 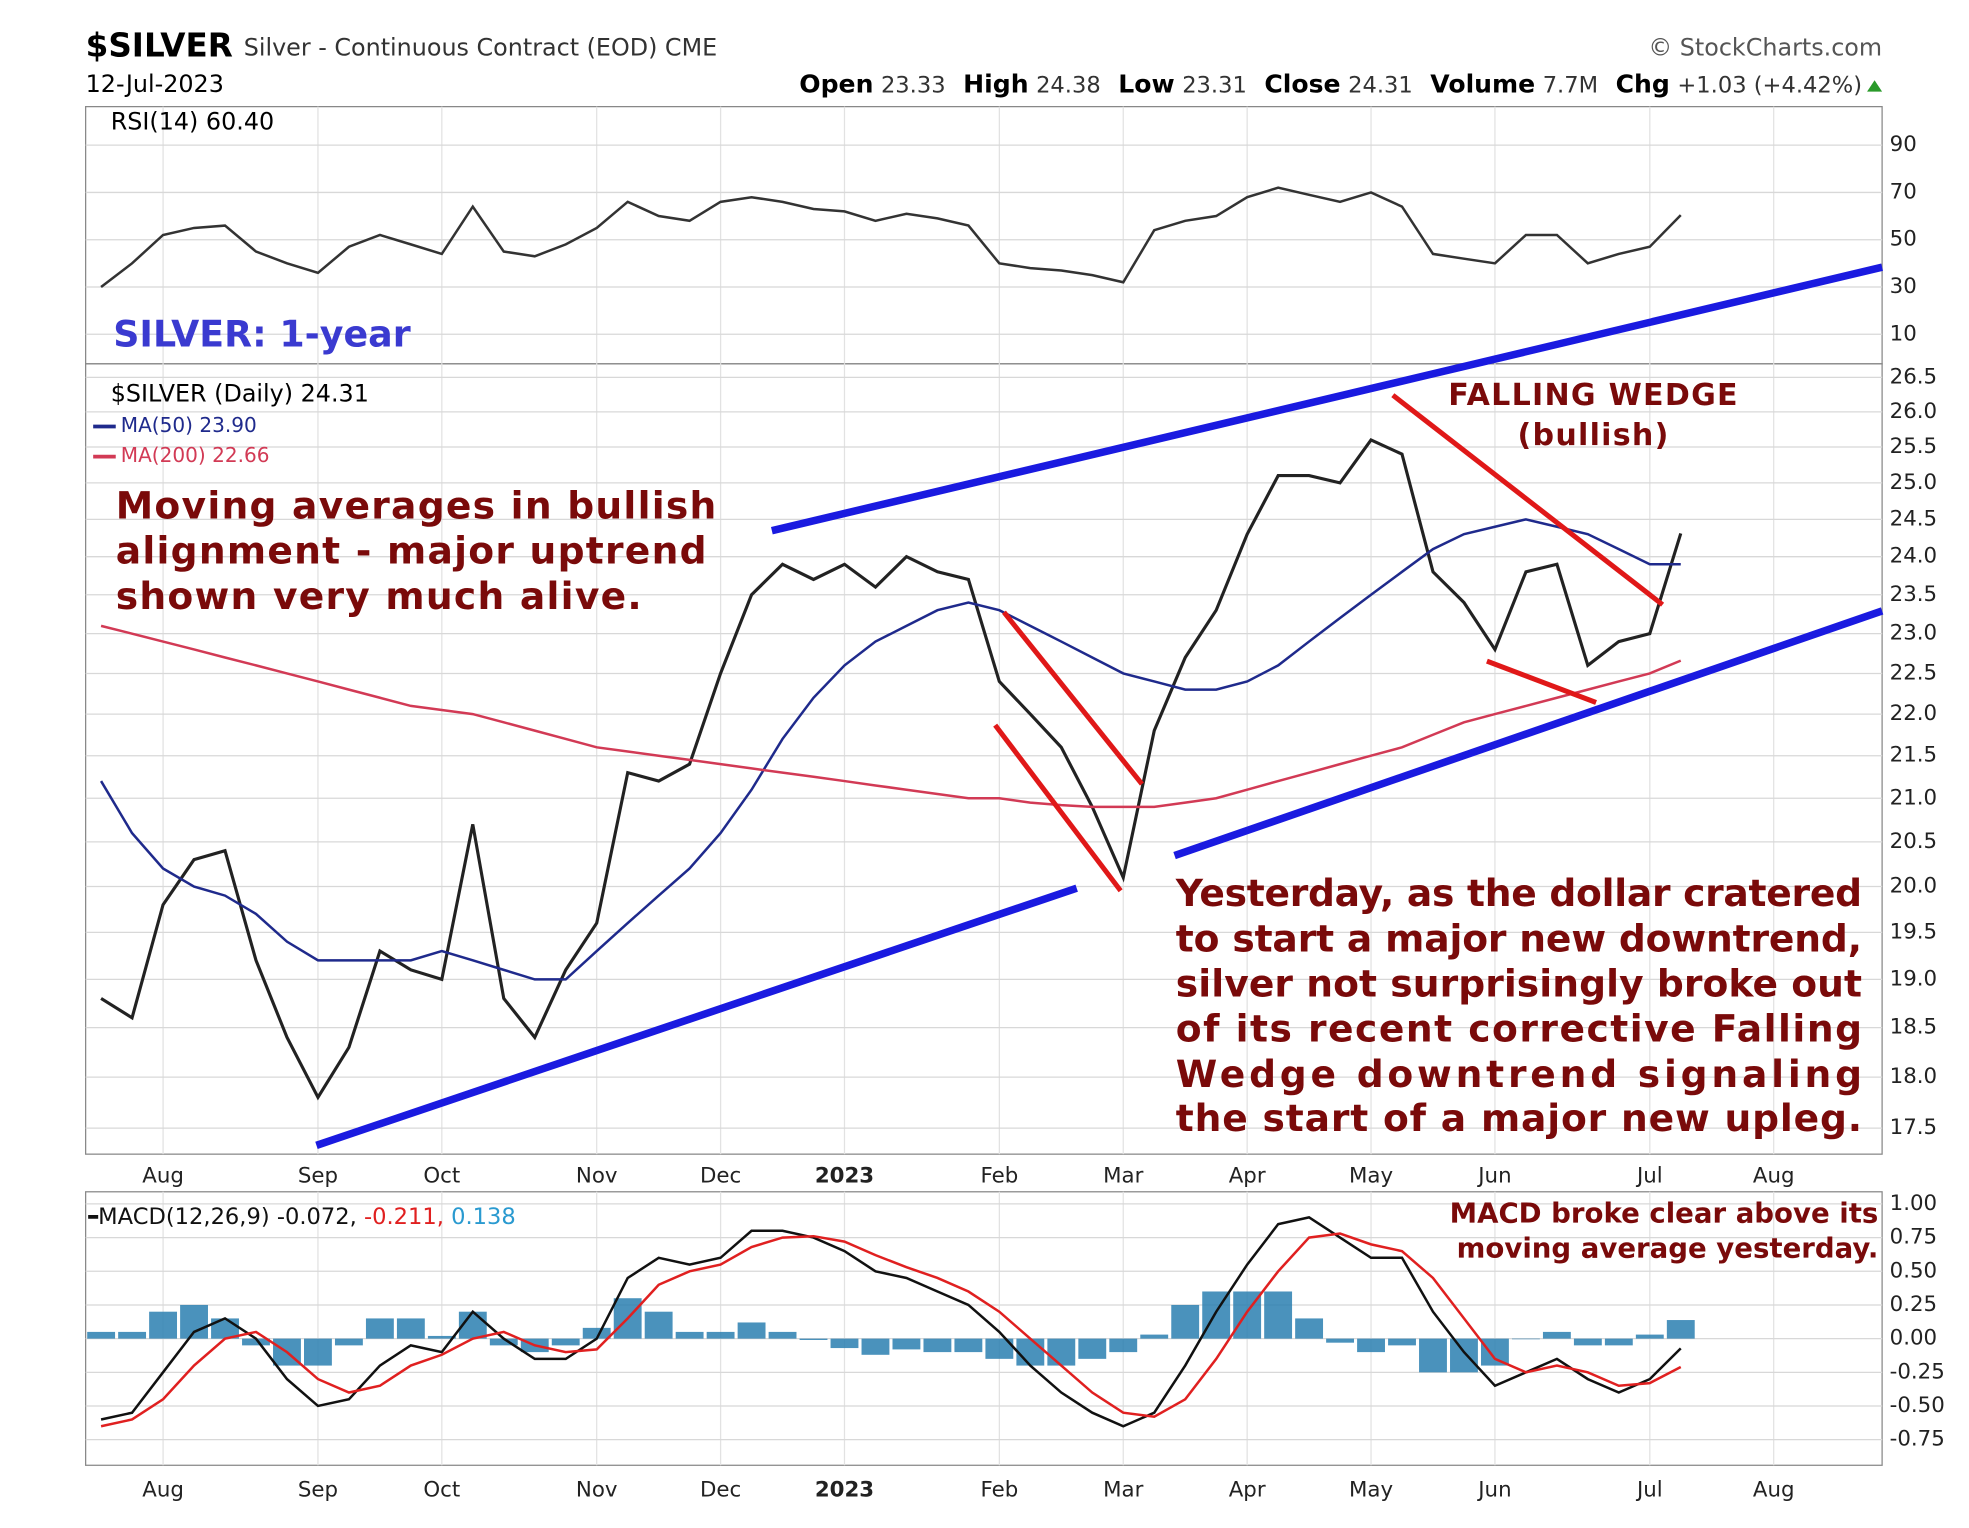 What do you see at coordinates (1302, 83) in the screenshot?
I see `stat-label: Close` at bounding box center [1302, 83].